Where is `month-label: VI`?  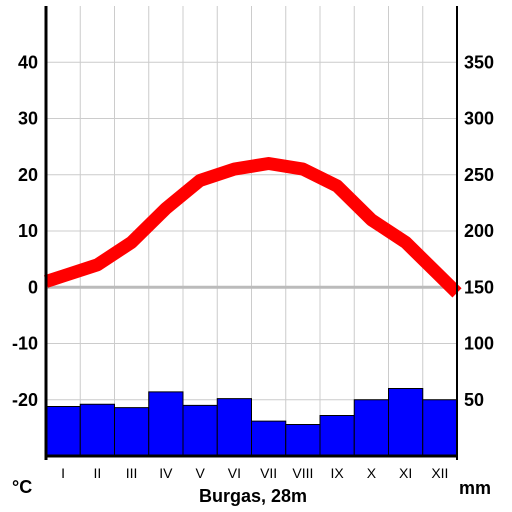
month-label: VI is located at coordinates (234, 473).